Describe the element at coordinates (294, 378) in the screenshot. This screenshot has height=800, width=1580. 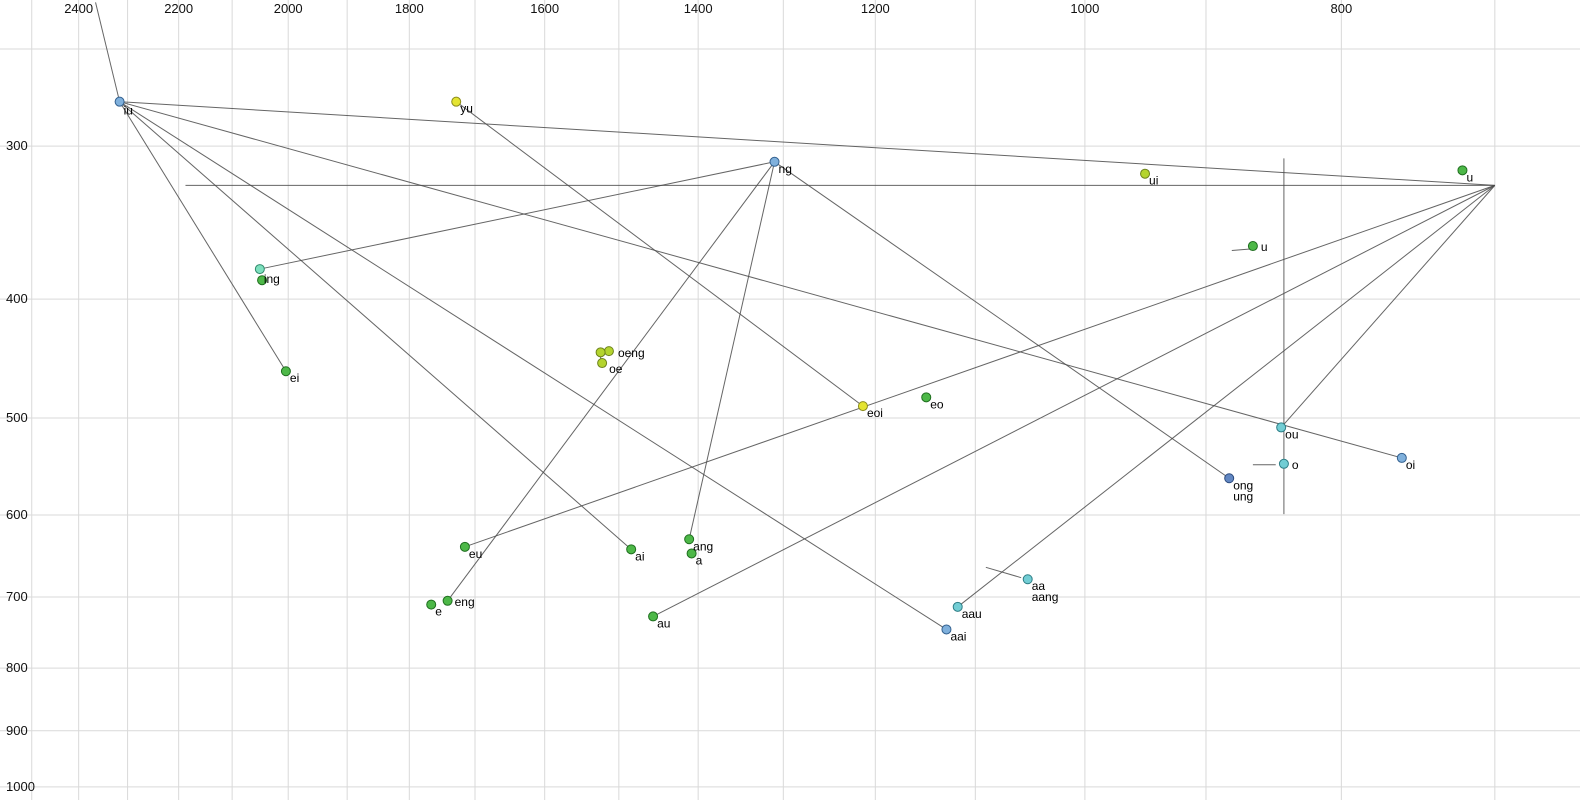
I see `point-label-ei: ei` at that location.